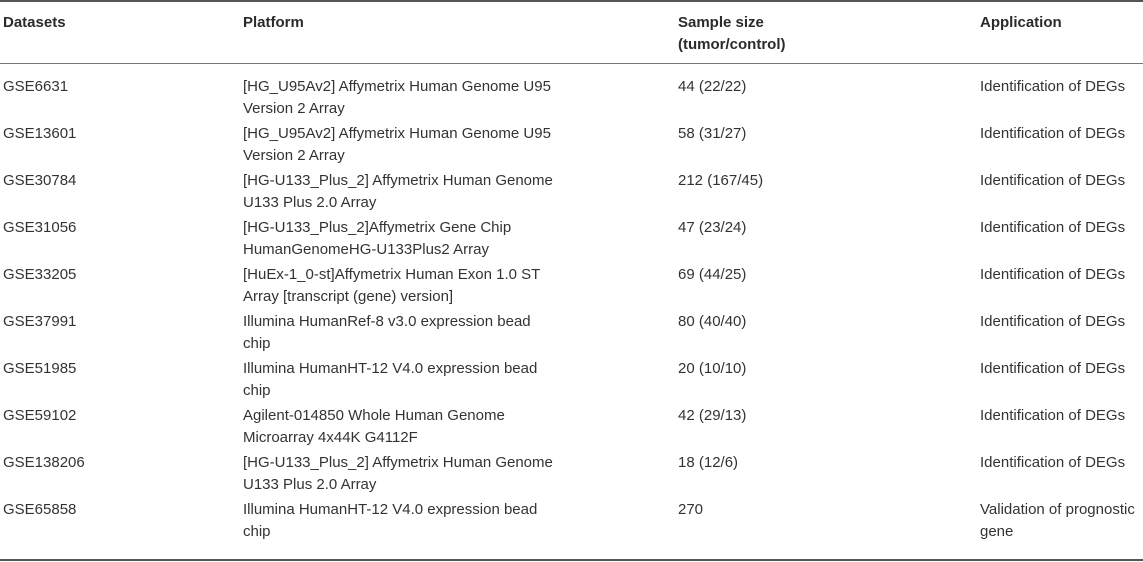 The height and width of the screenshot is (562, 1143). I want to click on cell-dataset: GSE51985, so click(40, 368).